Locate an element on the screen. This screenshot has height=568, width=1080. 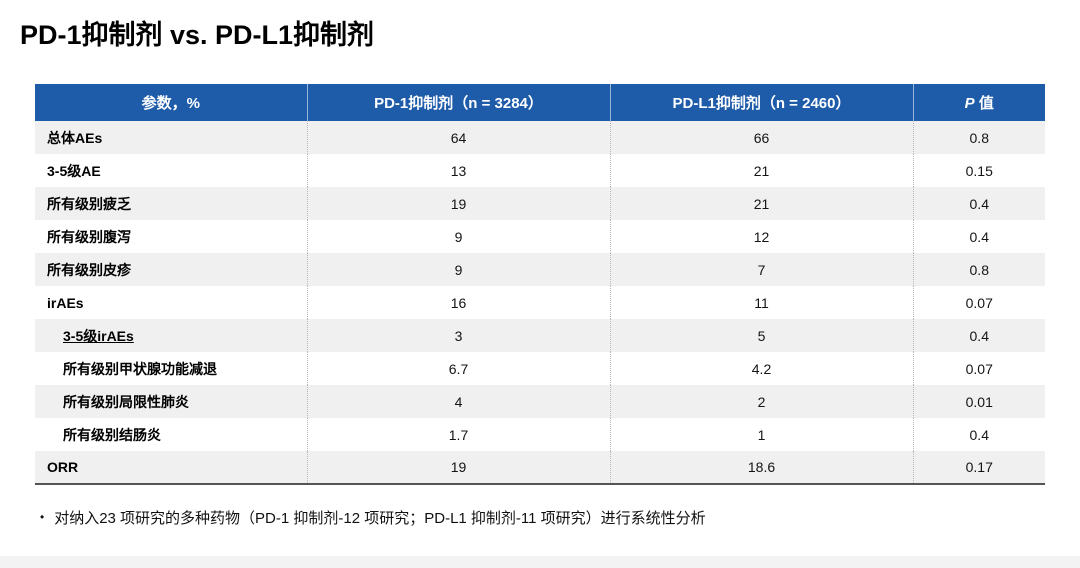
pd1-value-cell: 64 is located at coordinates (458, 137).